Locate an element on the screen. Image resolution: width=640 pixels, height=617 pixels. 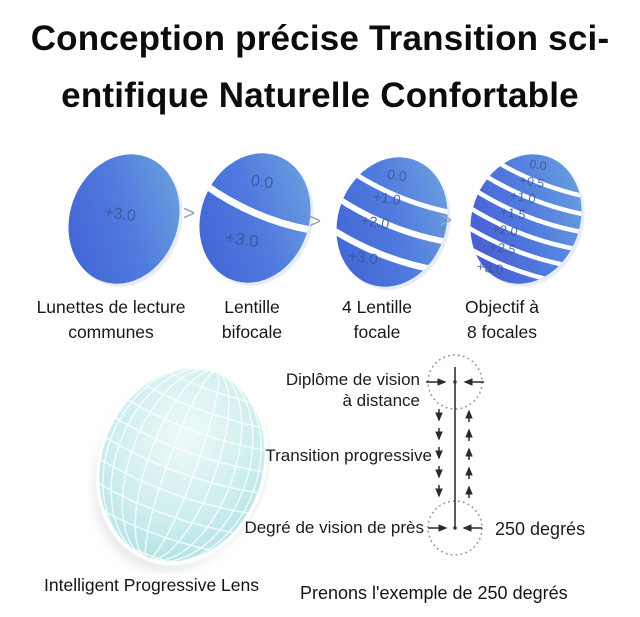
lens-reading-glasses: +3.0 is located at coordinates (124, 219).